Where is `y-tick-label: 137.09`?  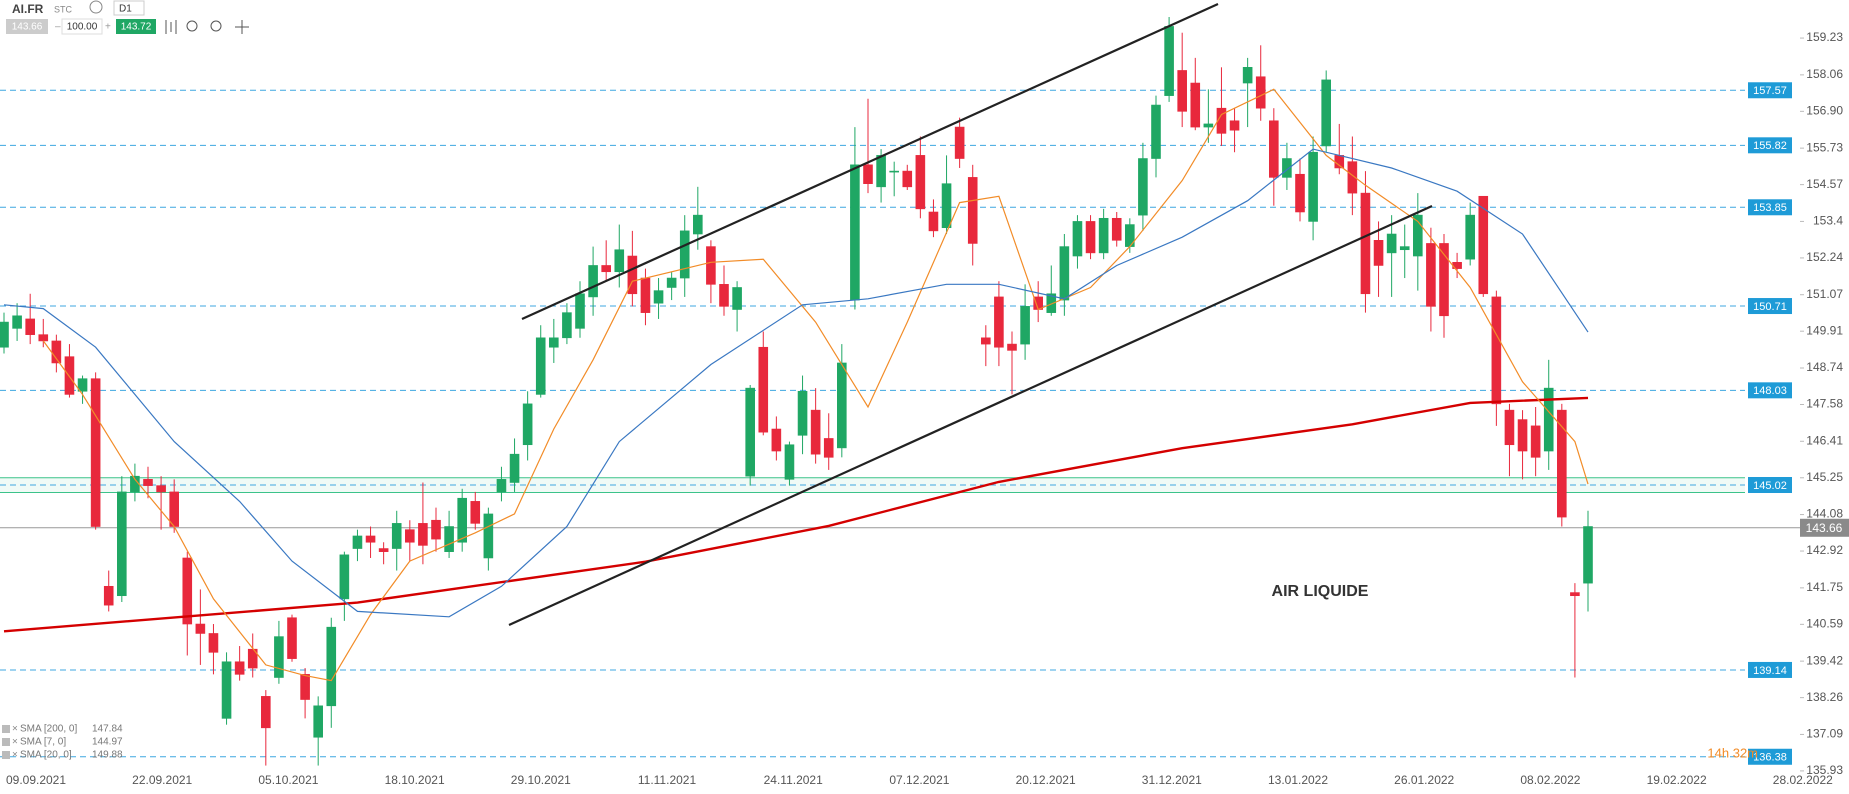 y-tick-label: 137.09 is located at coordinates (1824, 734).